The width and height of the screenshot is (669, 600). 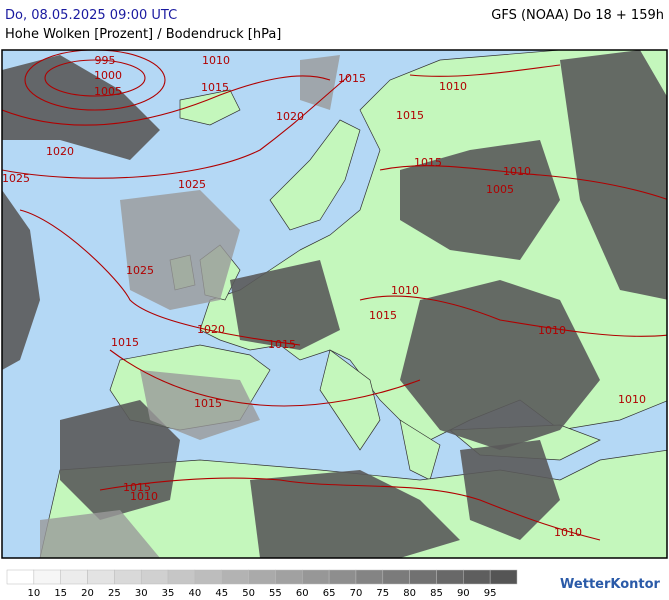 What do you see at coordinates (275, 593) in the screenshot?
I see `legend-label: 55` at bounding box center [275, 593].